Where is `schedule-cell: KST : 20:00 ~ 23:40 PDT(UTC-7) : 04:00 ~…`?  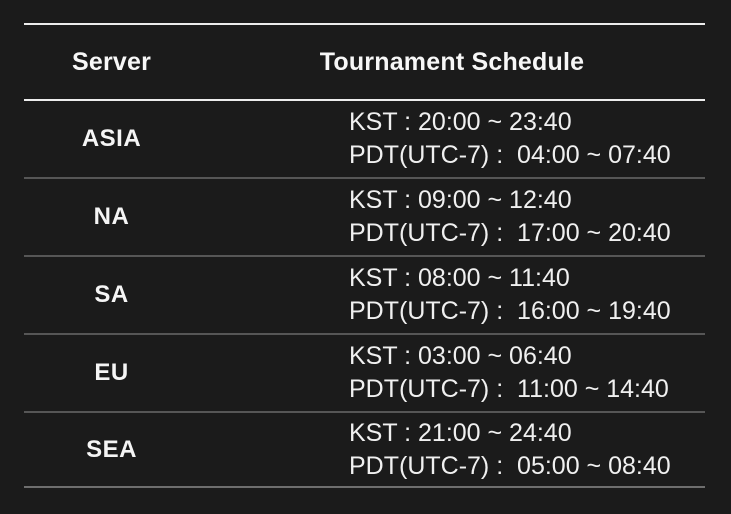 schedule-cell: KST : 20:00 ~ 23:40 PDT(UTC-7) : 04:00 ~… is located at coordinates (452, 139).